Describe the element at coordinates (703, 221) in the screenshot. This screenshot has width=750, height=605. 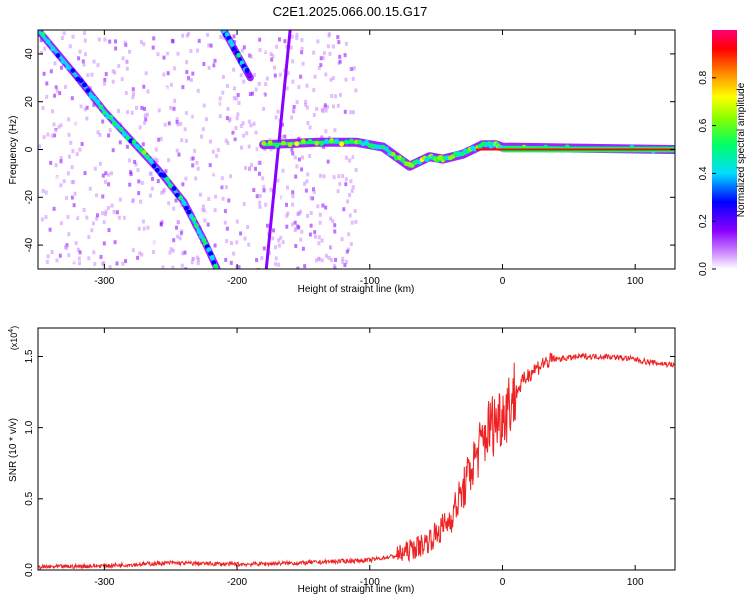
I see `colorbar-tick-label: 0.2` at that location.